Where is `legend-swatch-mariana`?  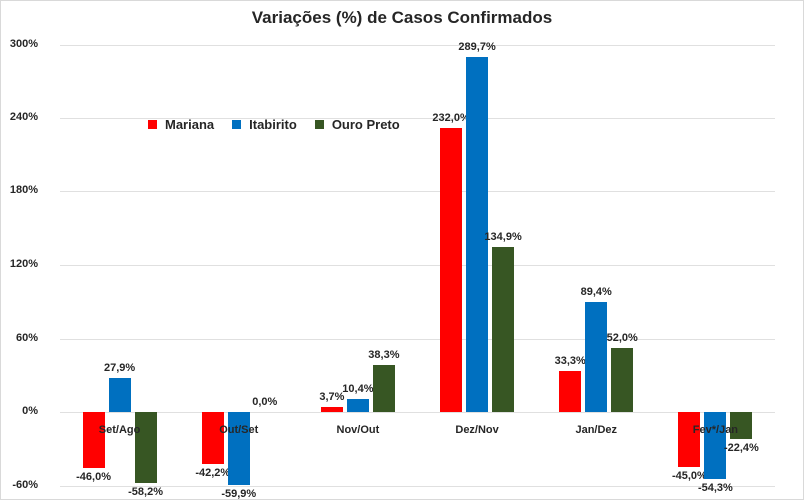 legend-swatch-mariana is located at coordinates (152, 124).